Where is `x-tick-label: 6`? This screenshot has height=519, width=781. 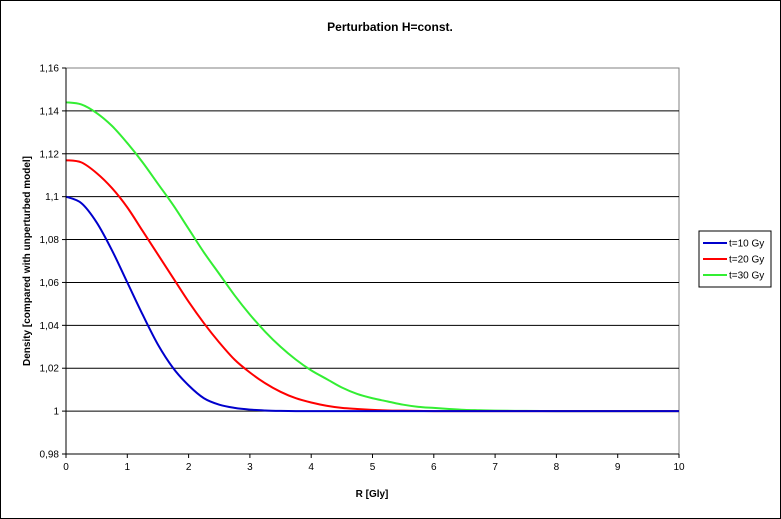
x-tick-label: 6 is located at coordinates (434, 467).